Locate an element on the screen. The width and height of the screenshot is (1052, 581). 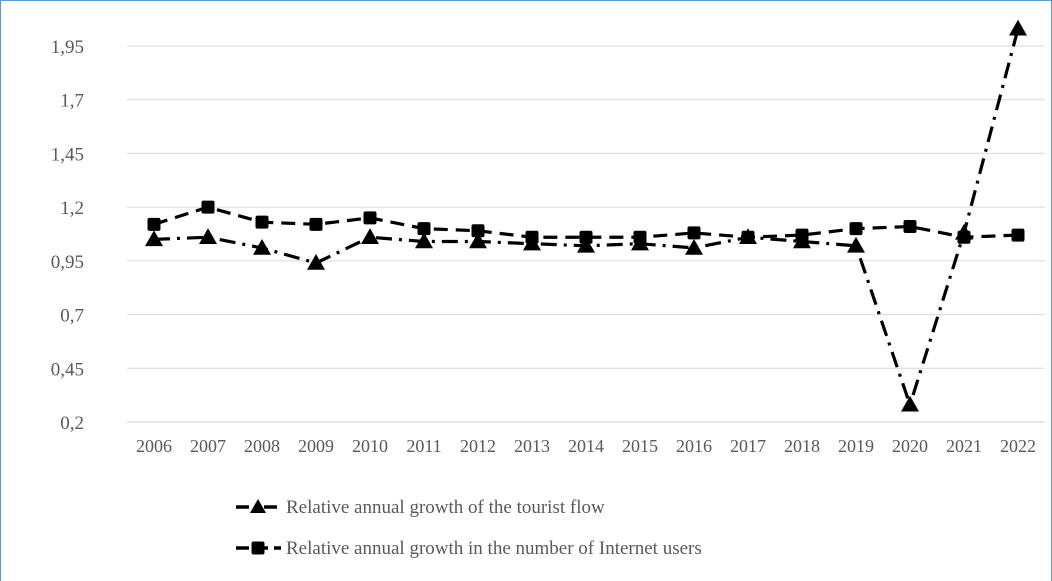
x-tick-label: 2009 is located at coordinates (316, 446).